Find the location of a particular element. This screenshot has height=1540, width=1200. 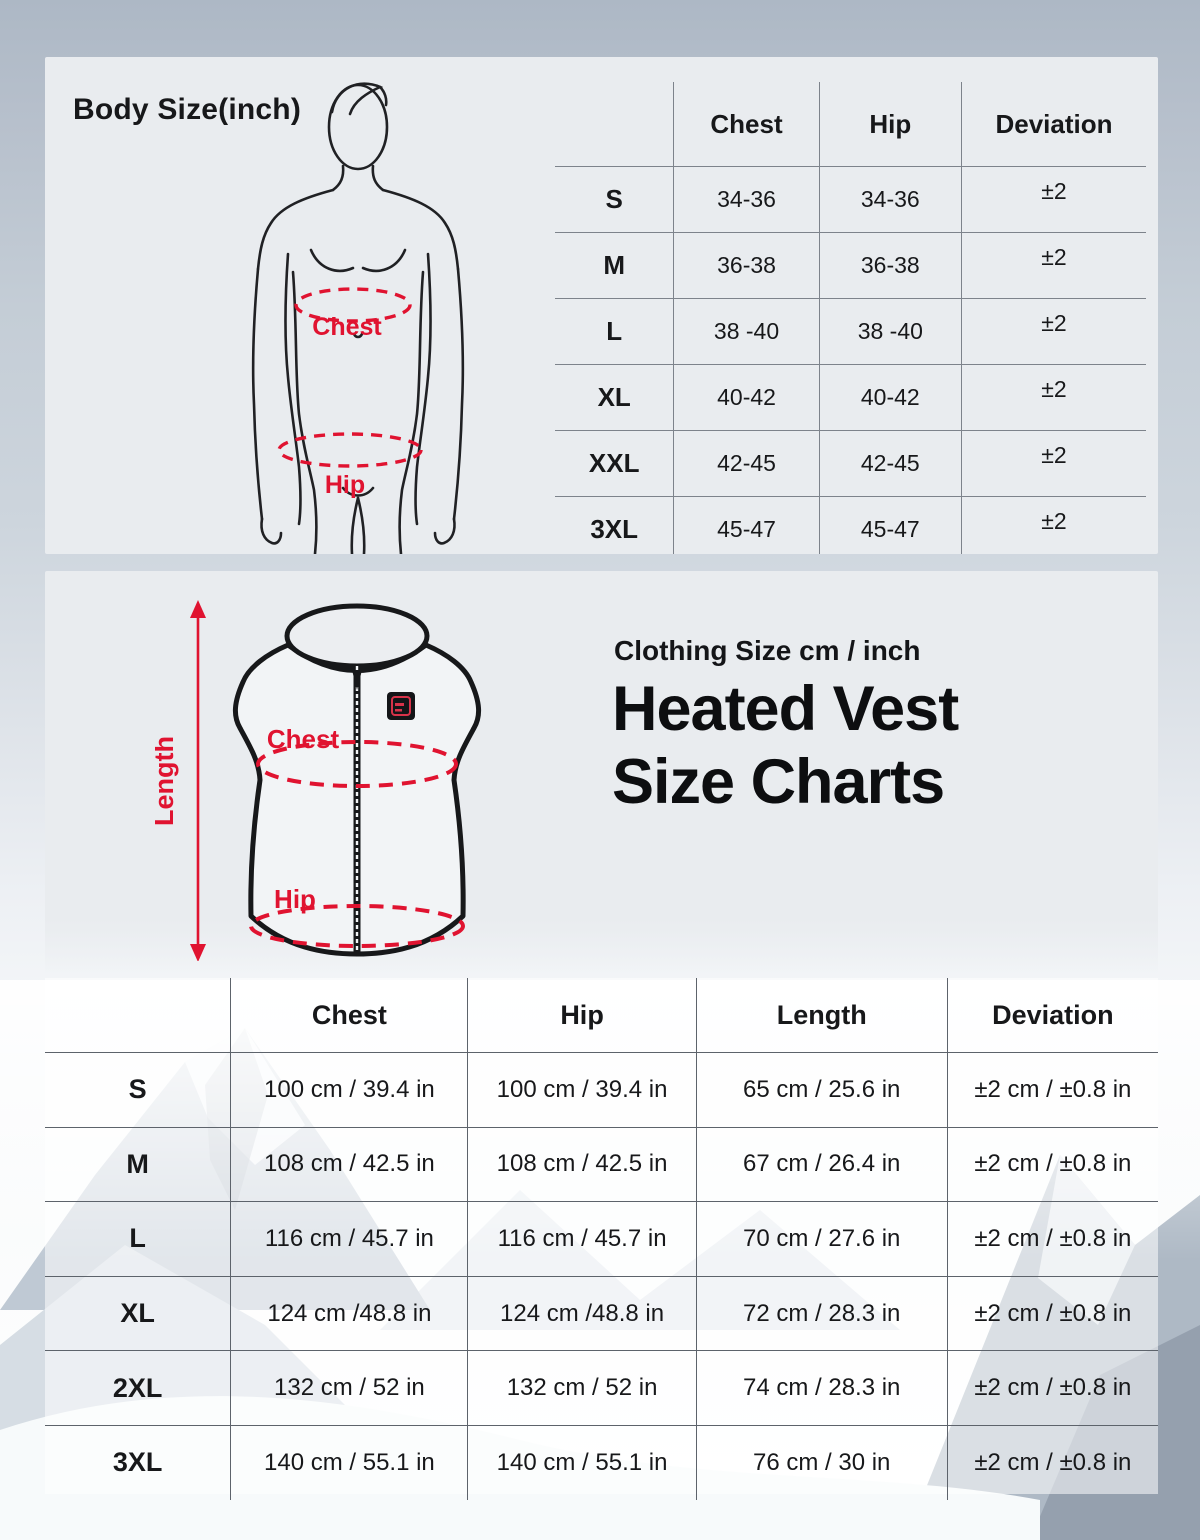

cell-length: 70 cm / 27.6 in is located at coordinates (821, 1239).